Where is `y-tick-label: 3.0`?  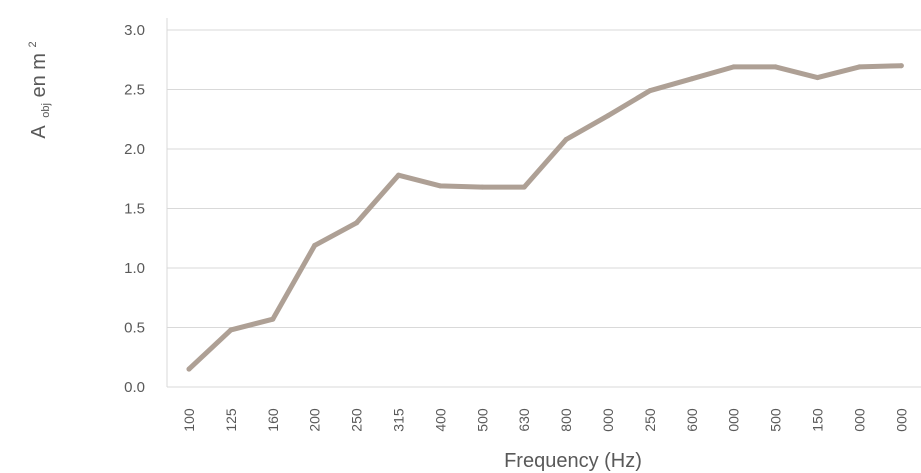
y-tick-label: 3.0 is located at coordinates (134, 30).